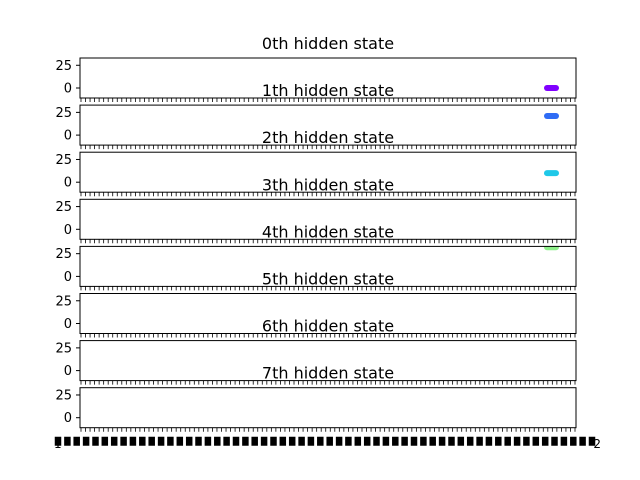  What do you see at coordinates (328, 90) in the screenshot?
I see `subplot-title: 1th hidden state` at bounding box center [328, 90].